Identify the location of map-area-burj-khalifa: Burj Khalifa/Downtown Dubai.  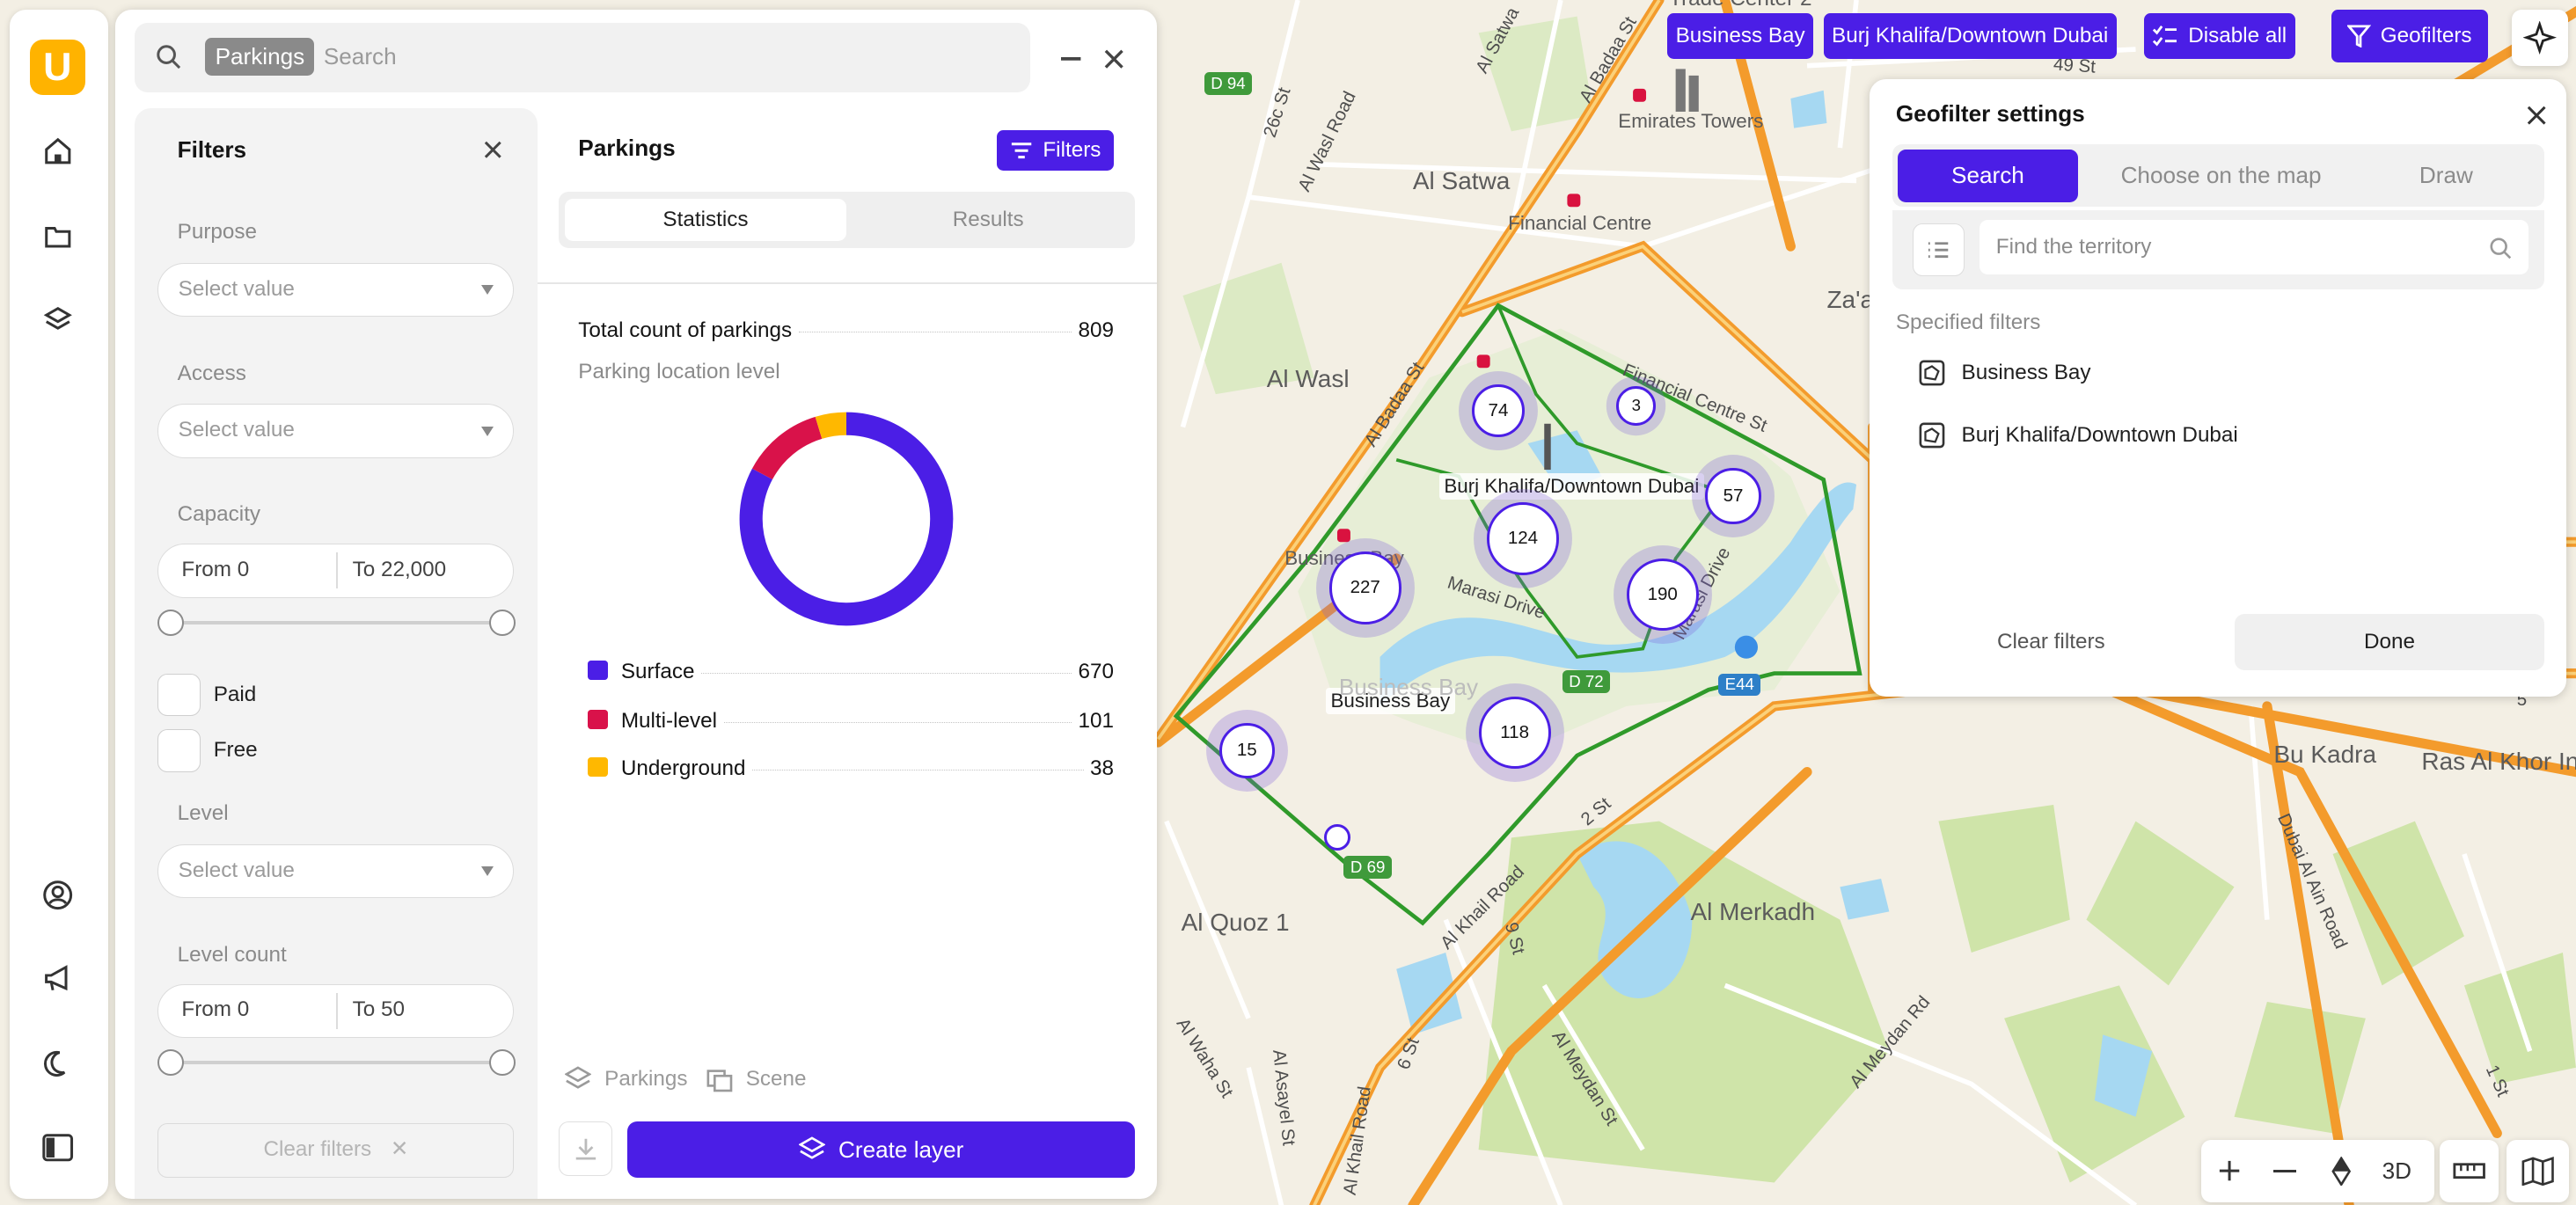
(1571, 486).